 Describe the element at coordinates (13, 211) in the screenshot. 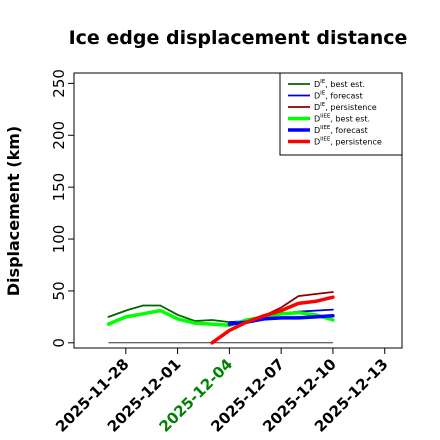

I see `y-axis-label: Displacement (km)` at that location.